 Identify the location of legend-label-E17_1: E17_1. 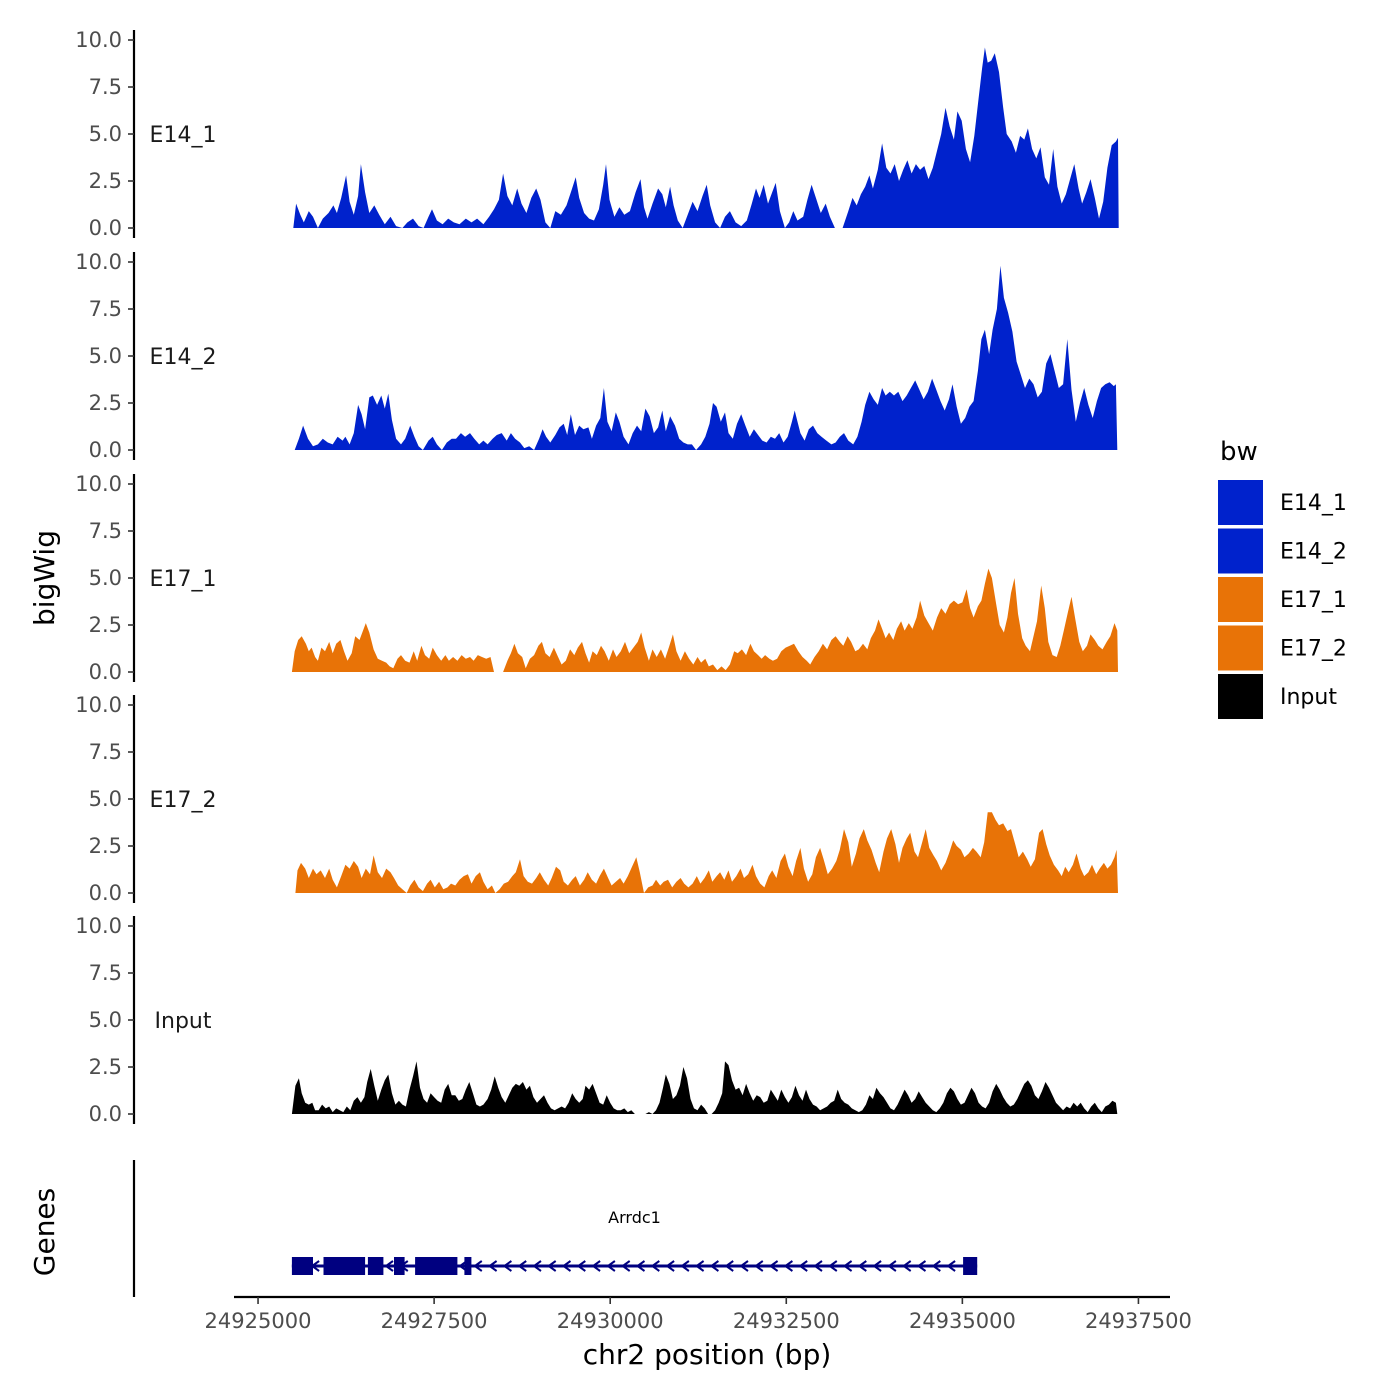
(1313, 600).